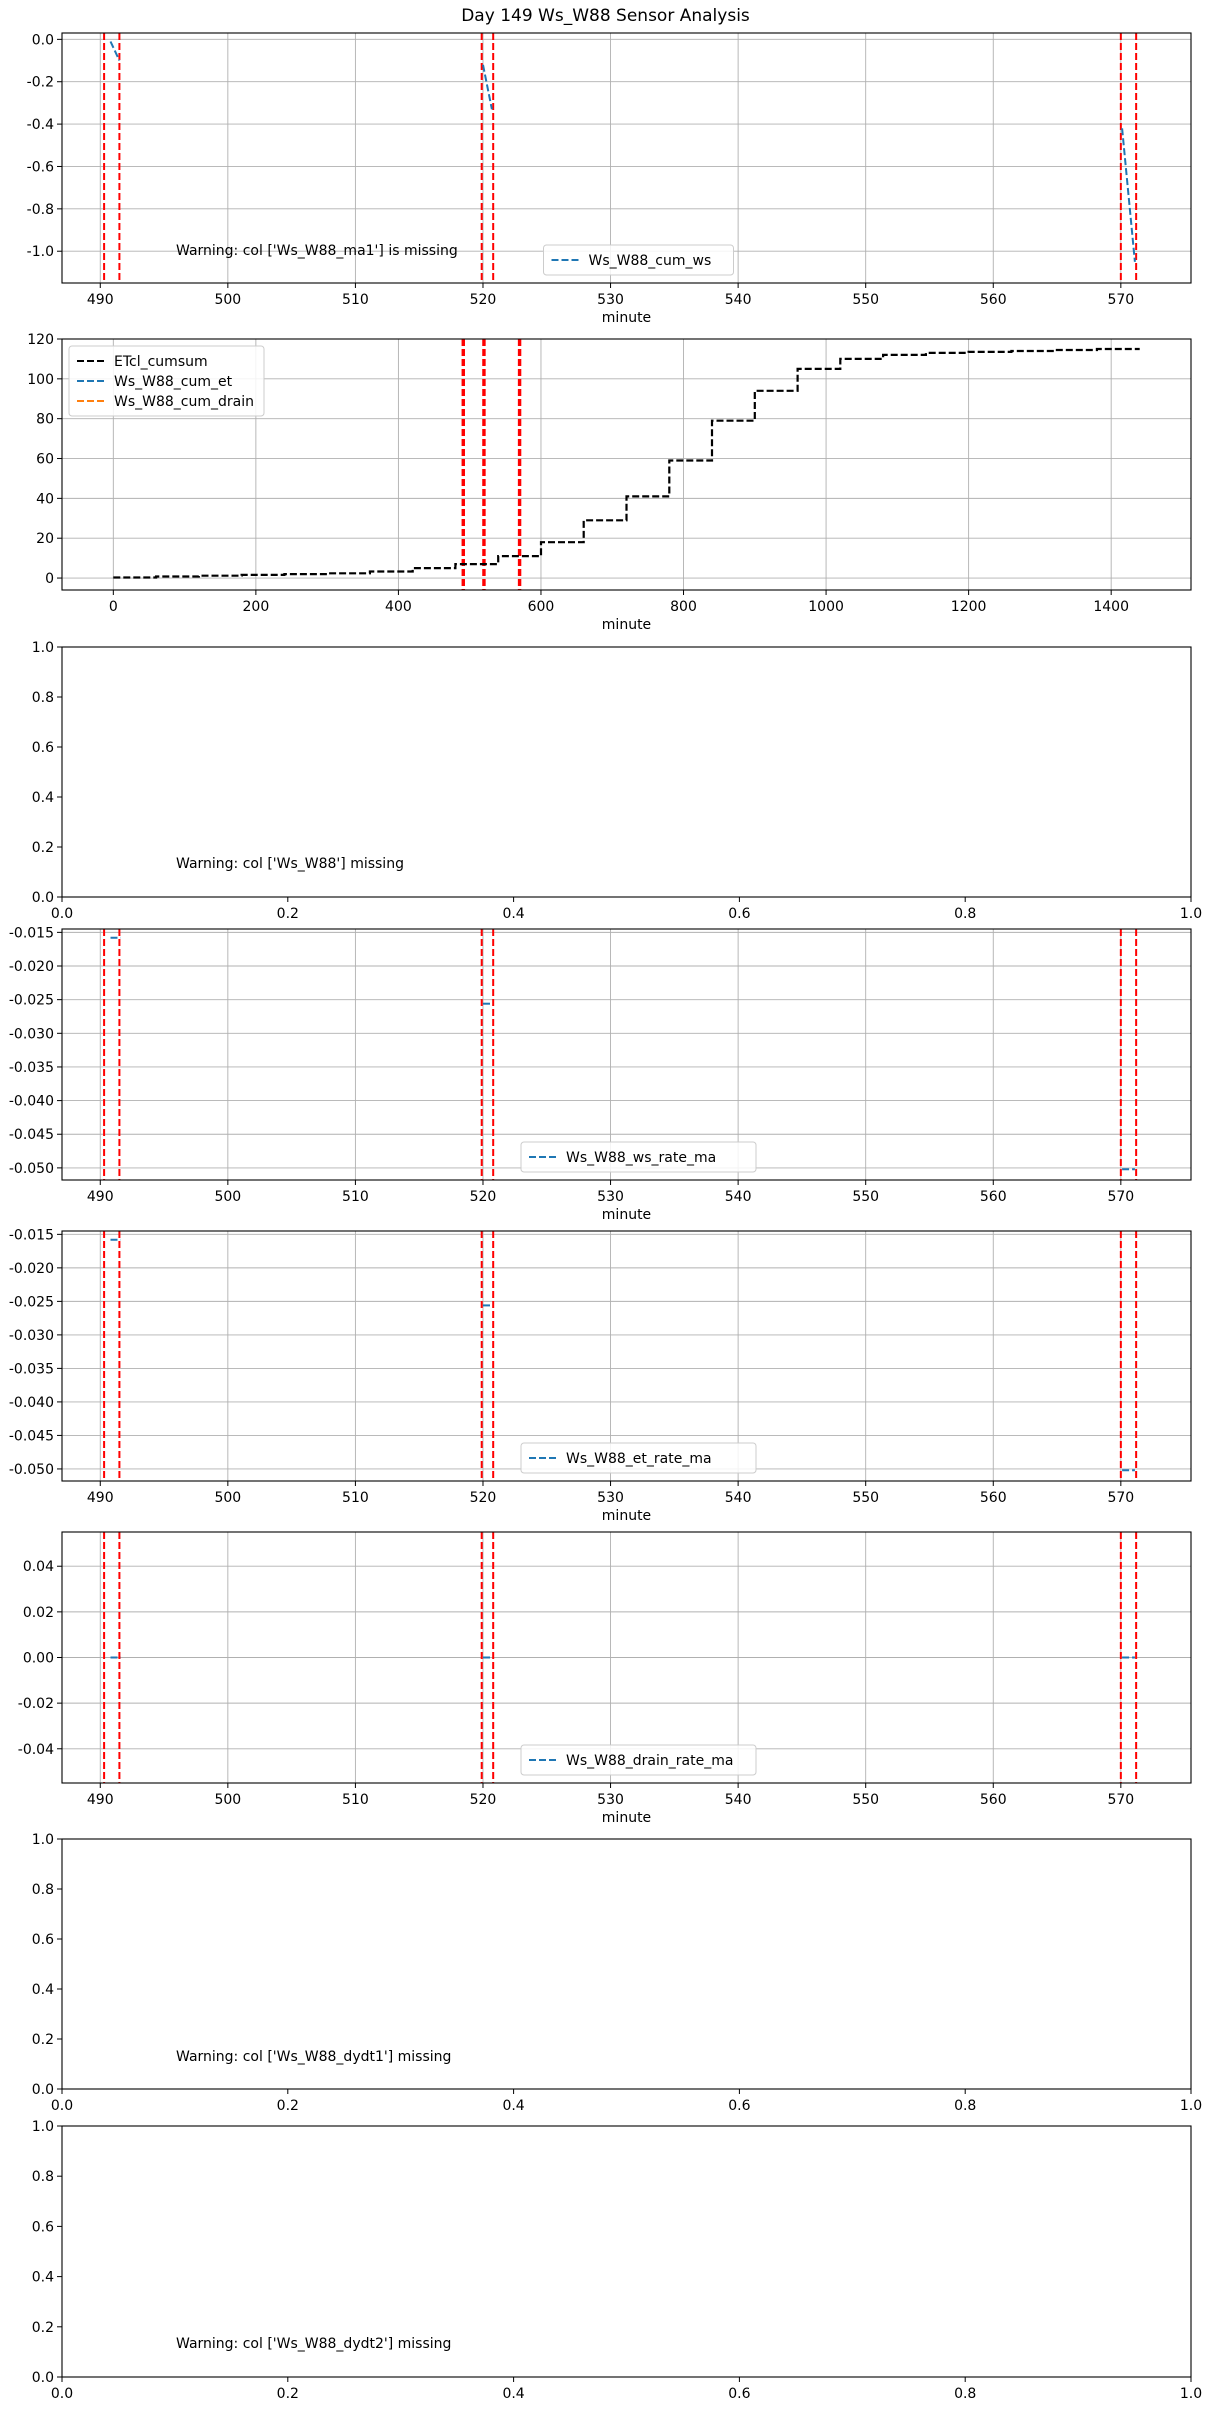 Image resolution: width=1211 pixels, height=2411 pixels. Describe the element at coordinates (317, 251) in the screenshot. I see `warning-text: Warning: col ['Ws_W88_ma1'] is missing` at that location.